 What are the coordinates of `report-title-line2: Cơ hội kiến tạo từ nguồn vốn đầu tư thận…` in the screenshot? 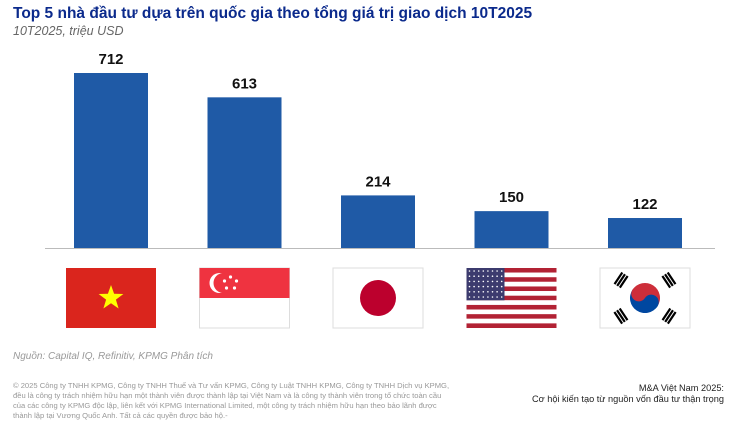 It's located at (628, 399).